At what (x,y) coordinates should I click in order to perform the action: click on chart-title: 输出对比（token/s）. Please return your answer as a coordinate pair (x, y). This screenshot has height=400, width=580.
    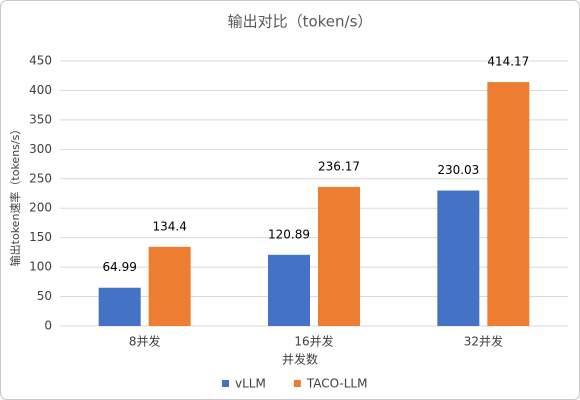
    Looking at the image, I should click on (300, 22).